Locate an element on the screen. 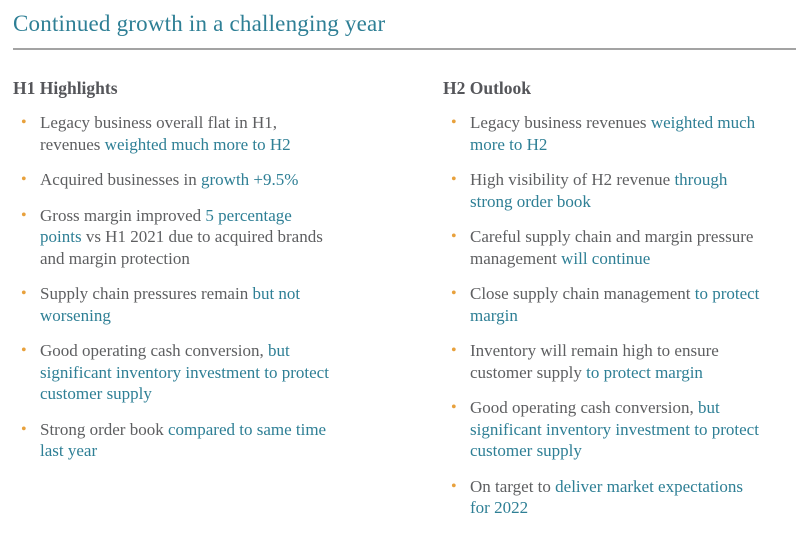  plain-text-segment: High visibility of H2 revenue is located at coordinates (572, 179).